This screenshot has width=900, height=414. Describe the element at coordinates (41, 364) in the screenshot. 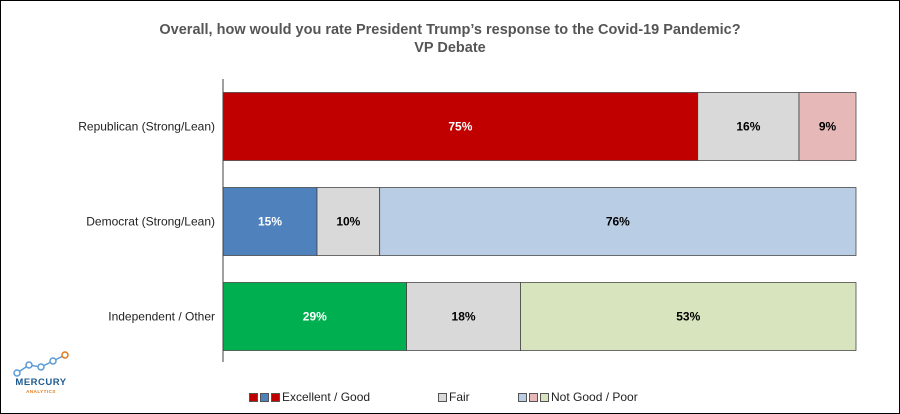

I see `line-graph-logo-icon` at that location.